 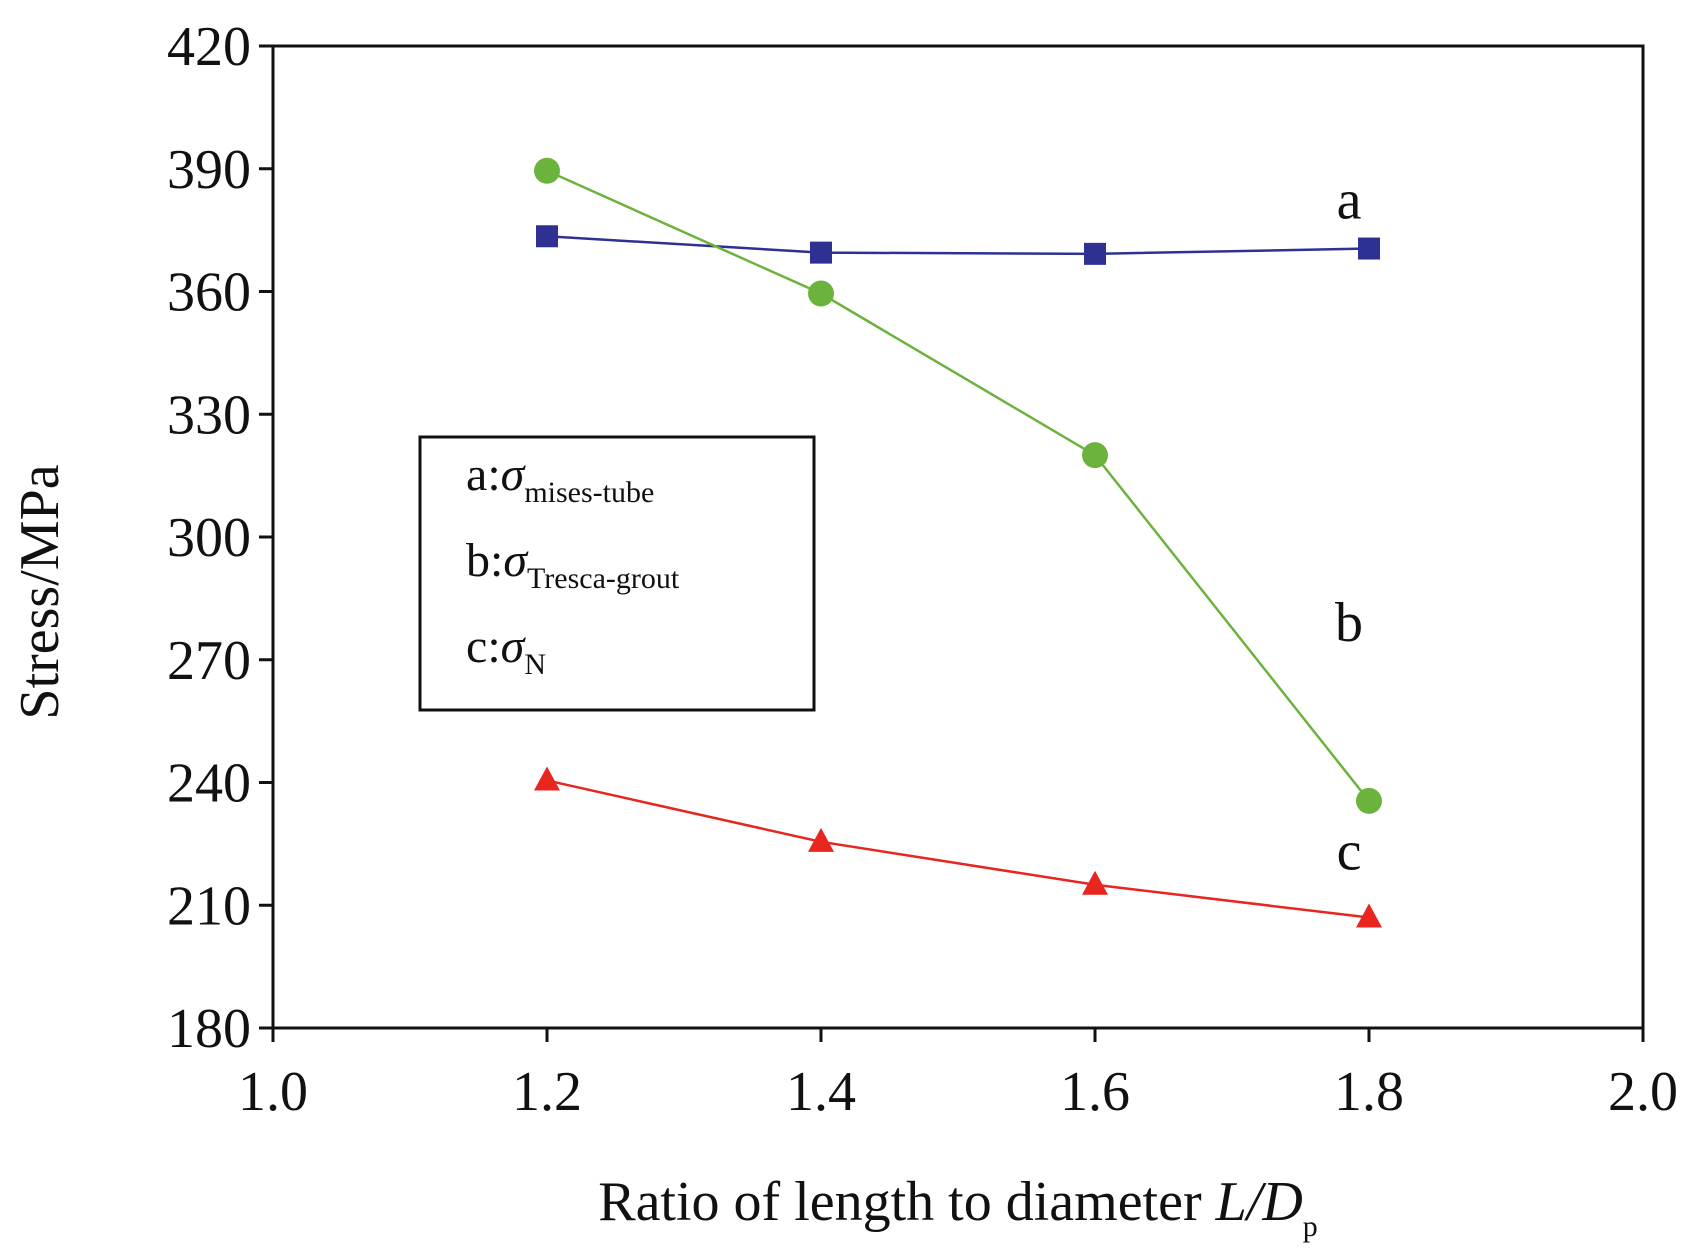 I want to click on x-axis-title: Ratio of length to diameter L/Dp, so click(x=958, y=1207).